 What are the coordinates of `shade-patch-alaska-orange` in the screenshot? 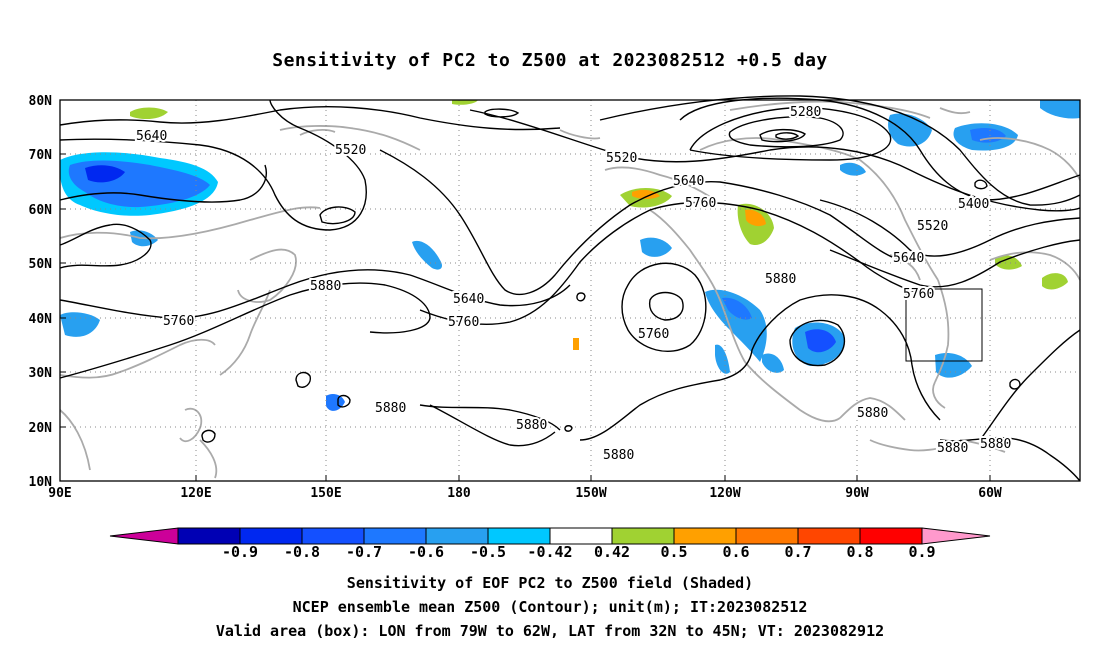 It's located at (646, 194).